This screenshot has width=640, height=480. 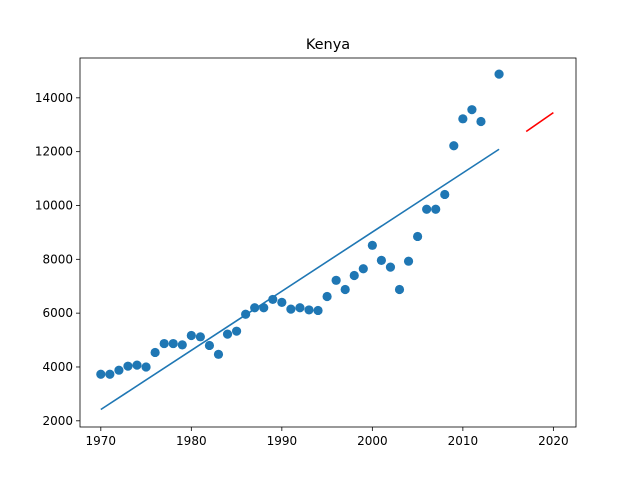 I want to click on y-tick-label: 10000, so click(x=54, y=205).